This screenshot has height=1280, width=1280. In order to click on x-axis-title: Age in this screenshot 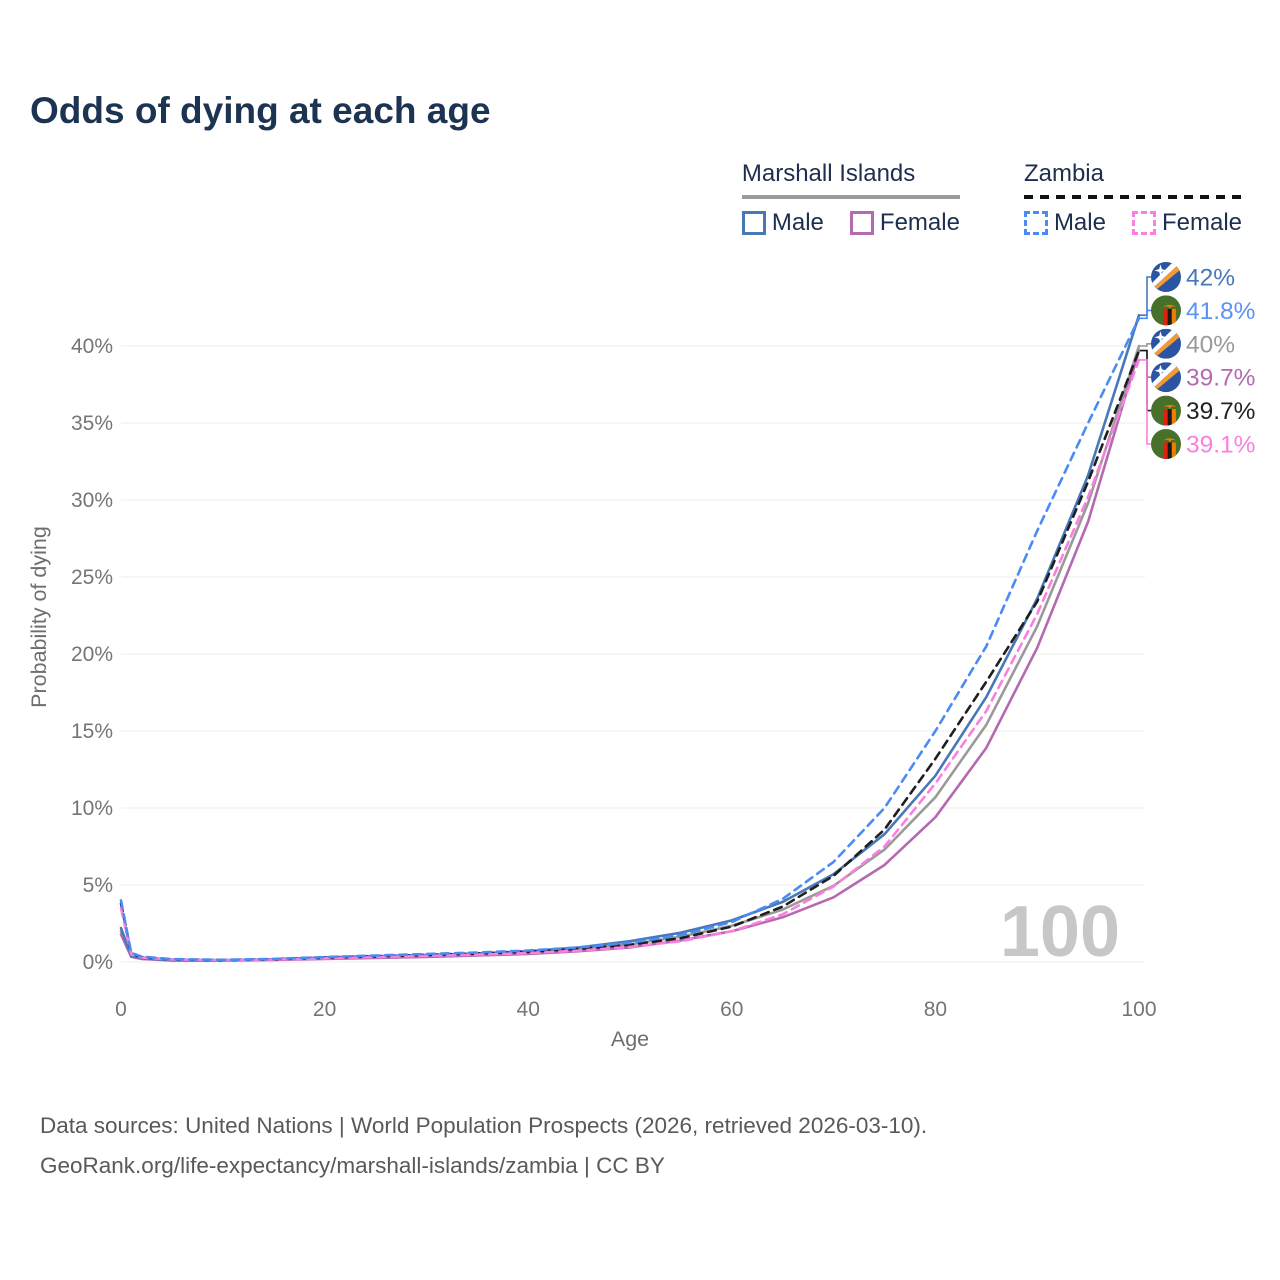, I will do `click(630, 1039)`.